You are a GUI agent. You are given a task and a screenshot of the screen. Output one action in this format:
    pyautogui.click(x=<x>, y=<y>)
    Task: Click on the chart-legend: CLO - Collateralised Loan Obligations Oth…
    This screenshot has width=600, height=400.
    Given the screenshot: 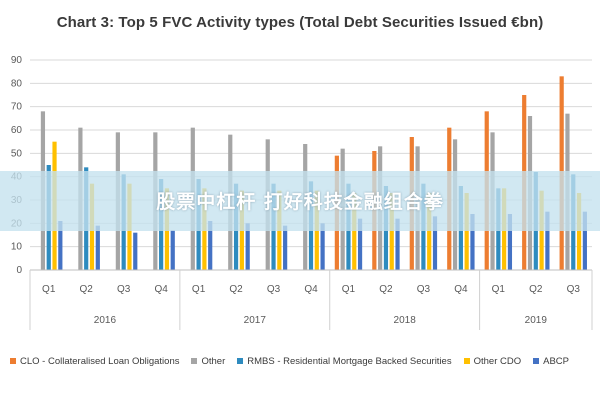 What is the action you would take?
    pyautogui.click(x=302, y=361)
    